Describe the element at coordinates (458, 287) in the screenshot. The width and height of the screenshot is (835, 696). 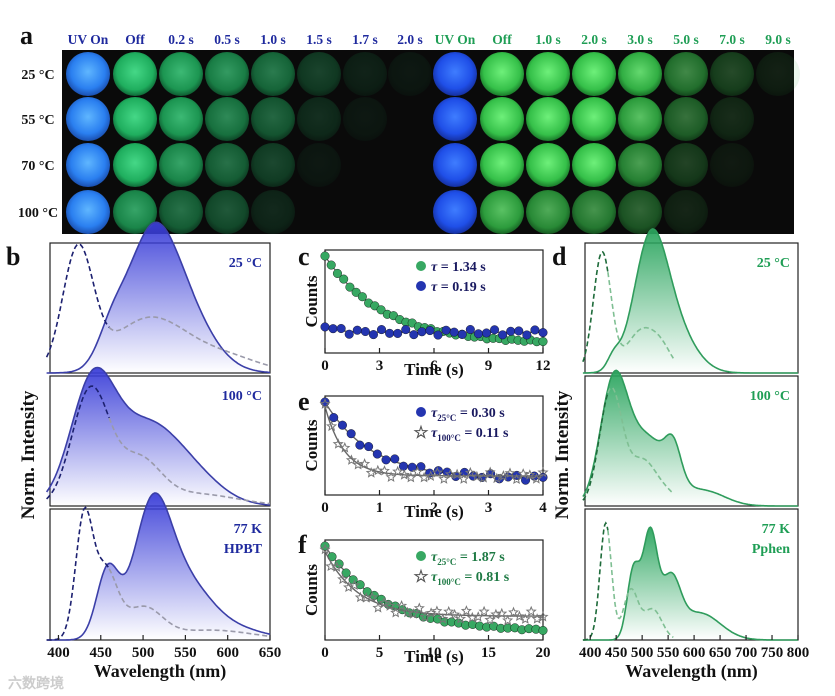
I see `legend-text: τ = 0.19 s` at that location.